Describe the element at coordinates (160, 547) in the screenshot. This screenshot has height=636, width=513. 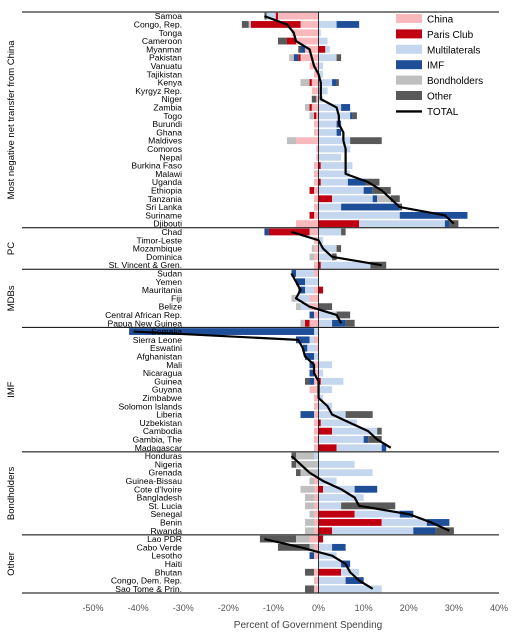
I see `category-label: Cabo Verde` at that location.